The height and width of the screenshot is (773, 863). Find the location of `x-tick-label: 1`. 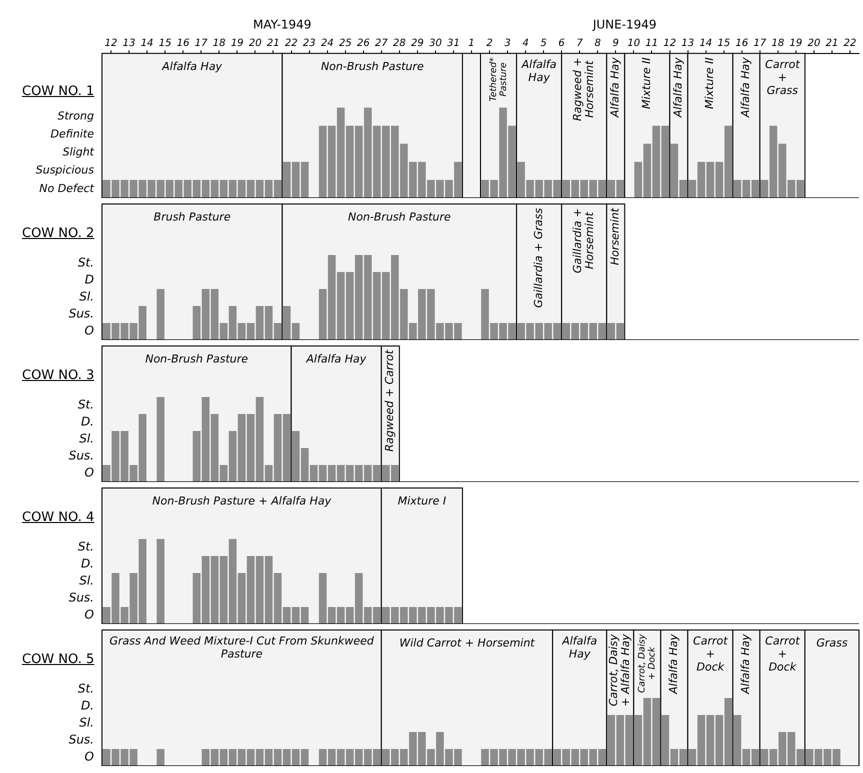

x-tick-label: 1 is located at coordinates (471, 43).